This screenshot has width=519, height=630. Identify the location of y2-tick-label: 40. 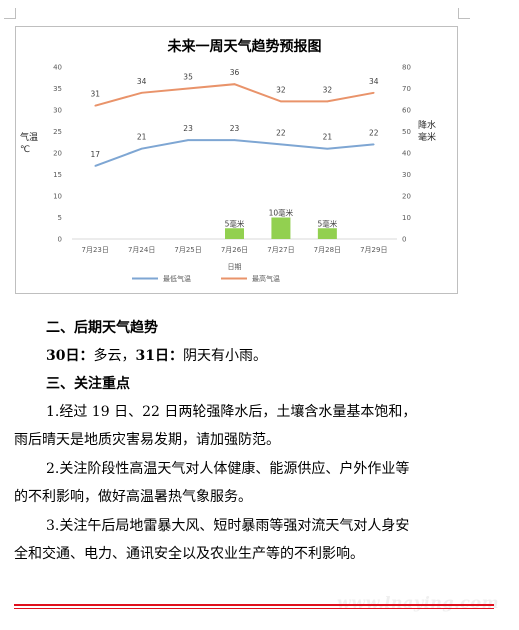
(406, 154).